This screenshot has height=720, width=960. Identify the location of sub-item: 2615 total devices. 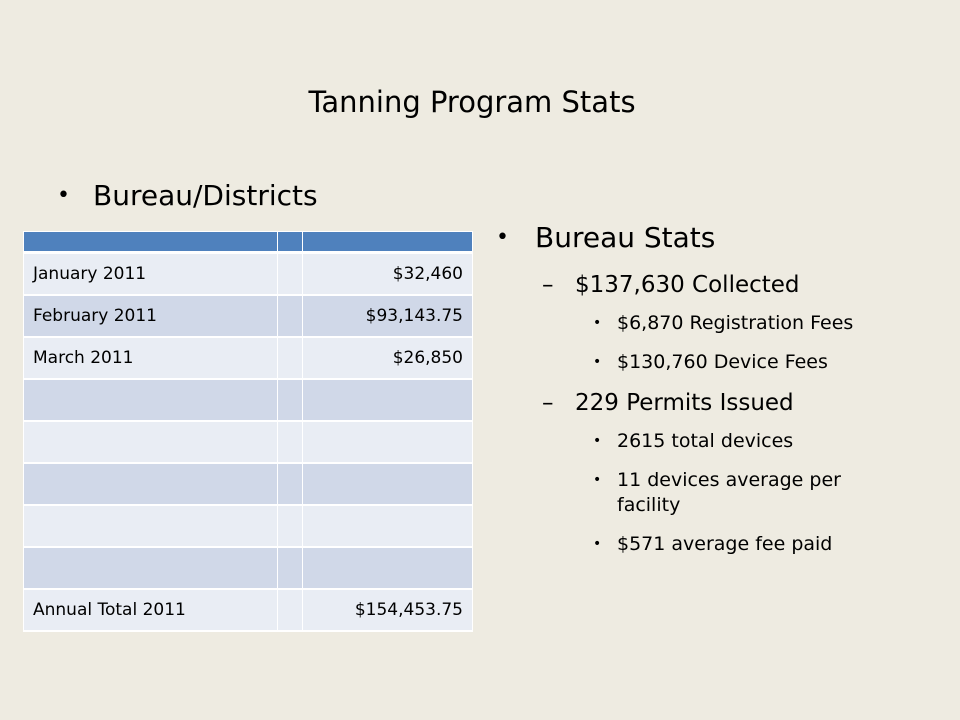
(706, 441).